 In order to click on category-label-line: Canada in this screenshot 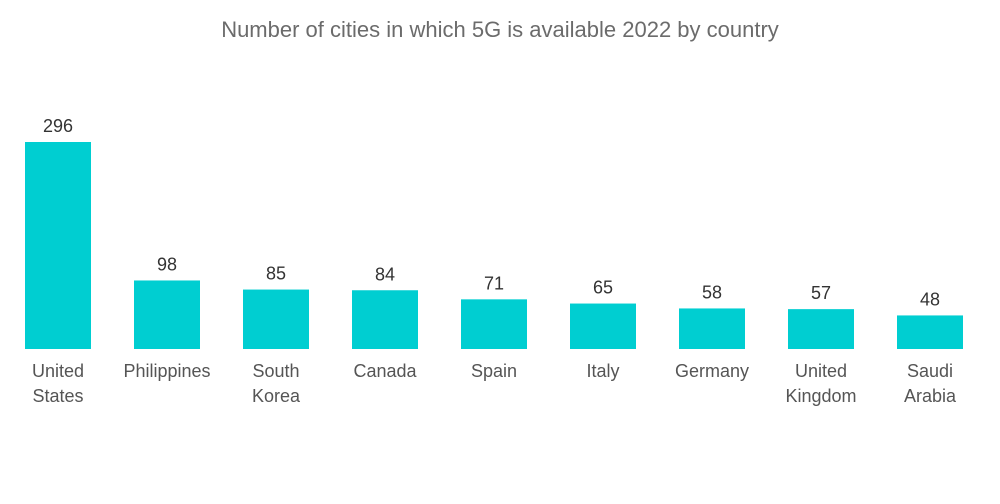, I will do `click(385, 371)`.